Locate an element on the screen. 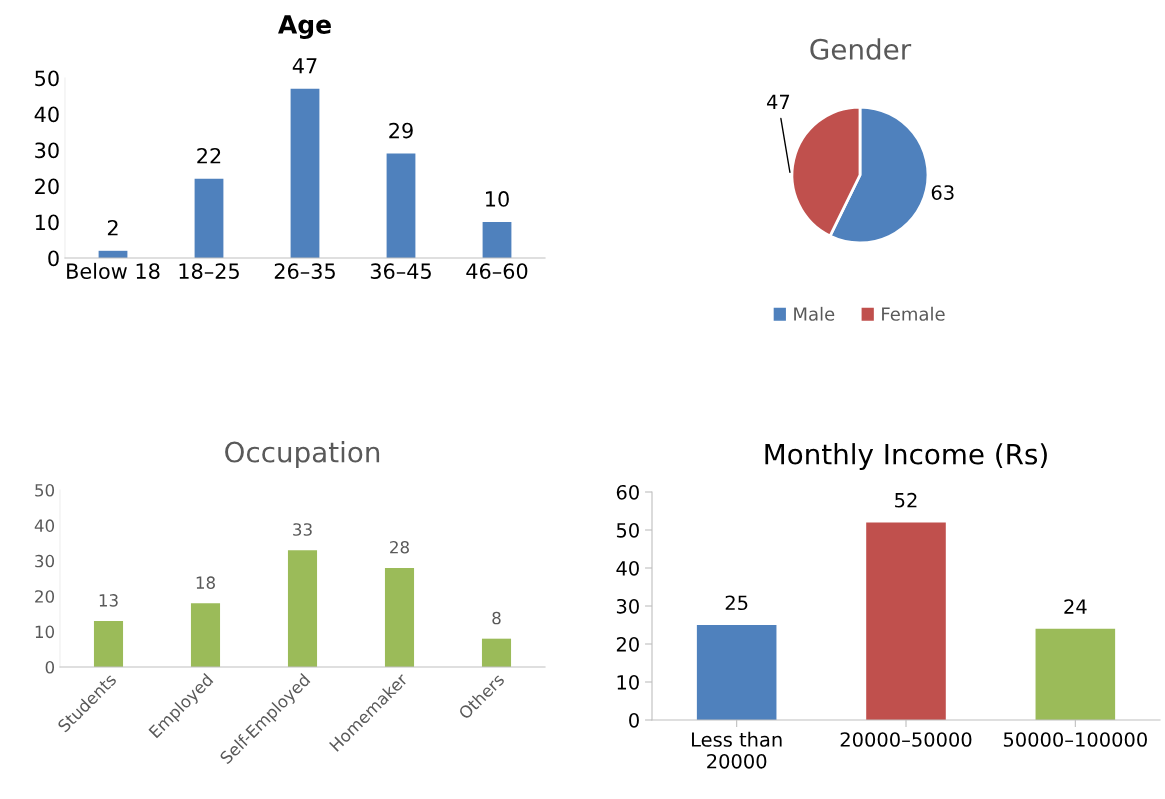  data-label: 33 is located at coordinates (302, 529).